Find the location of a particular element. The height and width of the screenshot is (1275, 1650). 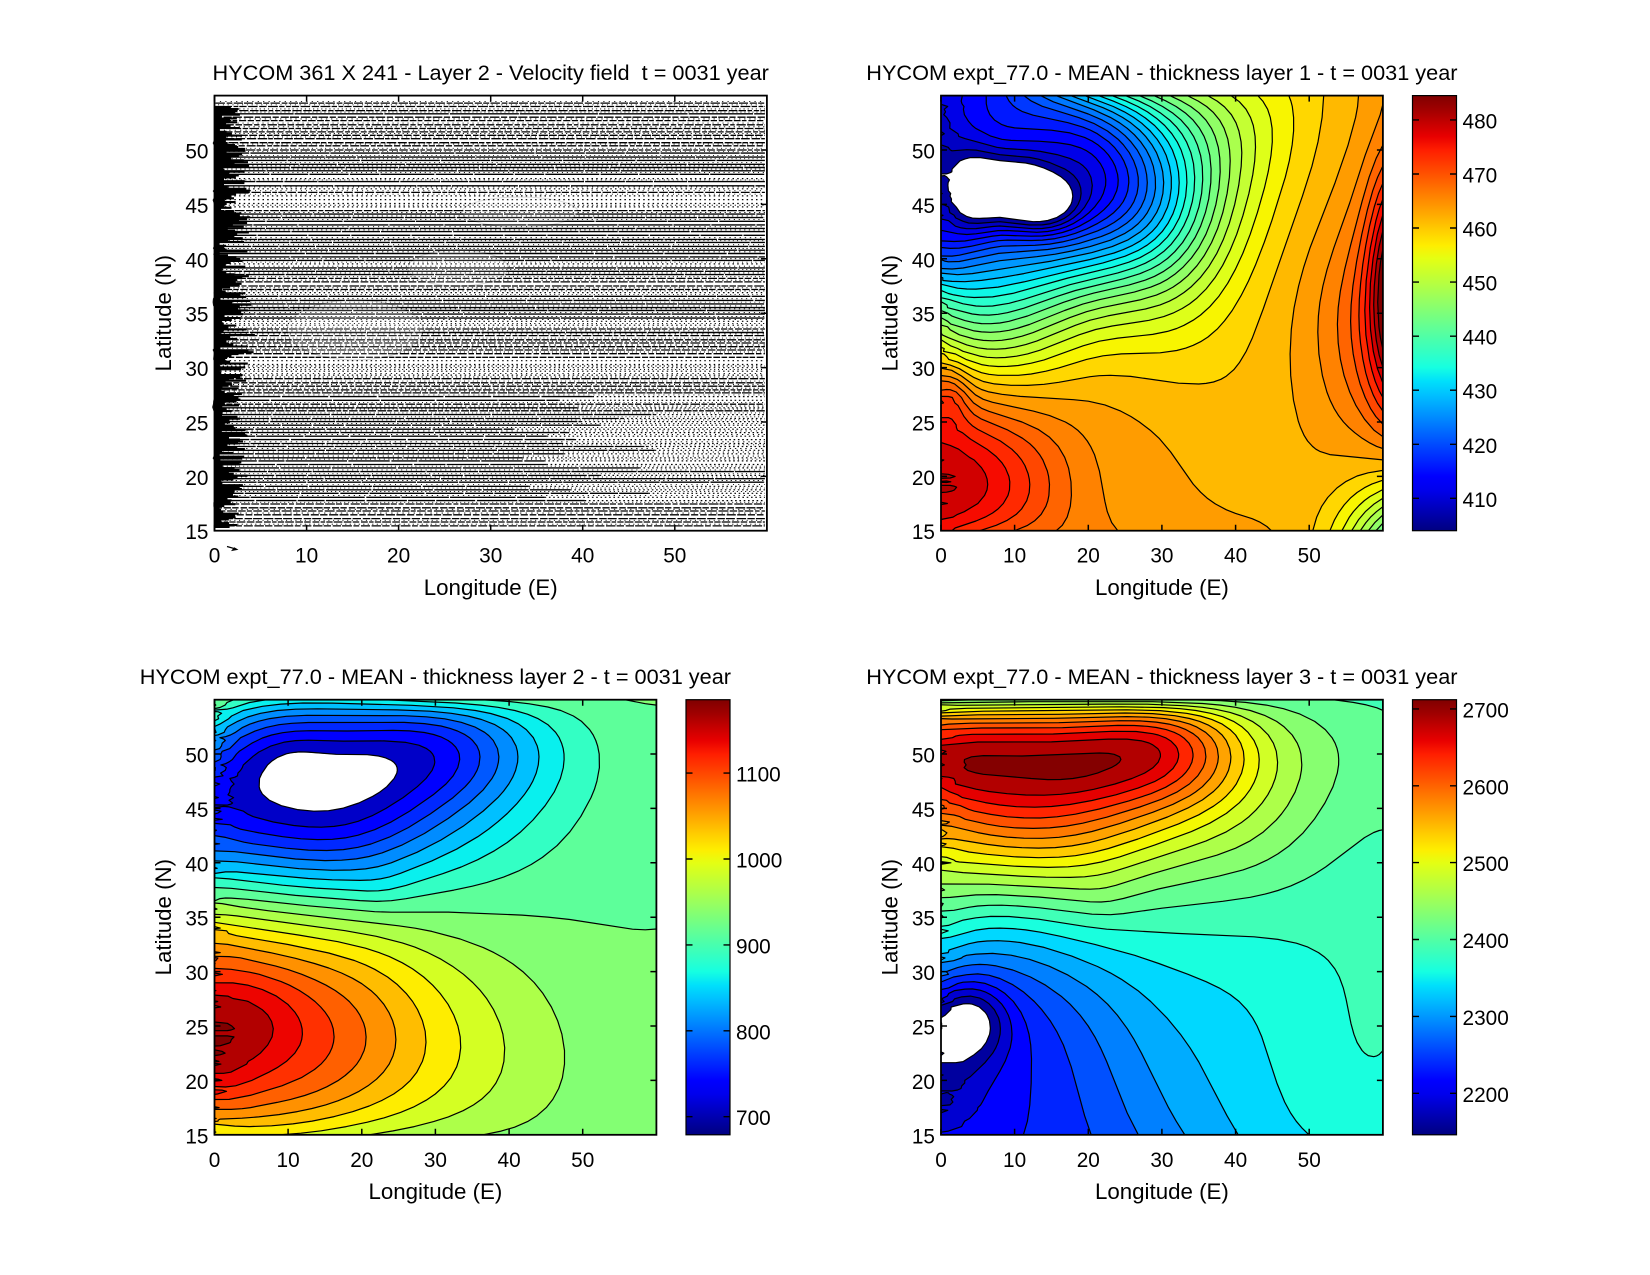

svg-text: 460 is located at coordinates (1480, 230).